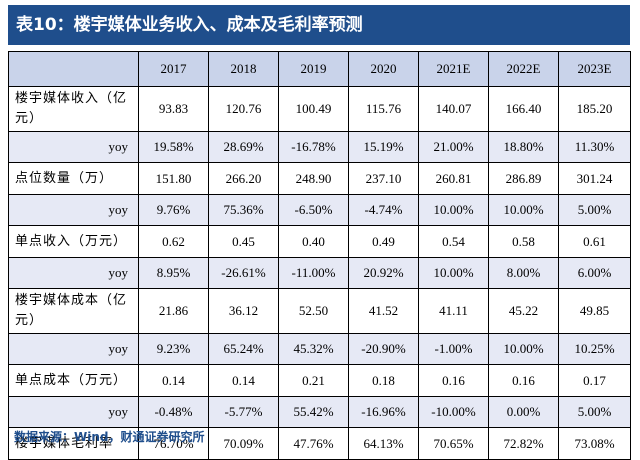 Image resolution: width=640 pixels, height=460 pixels. I want to click on table-cell: 0.14, so click(243, 380).